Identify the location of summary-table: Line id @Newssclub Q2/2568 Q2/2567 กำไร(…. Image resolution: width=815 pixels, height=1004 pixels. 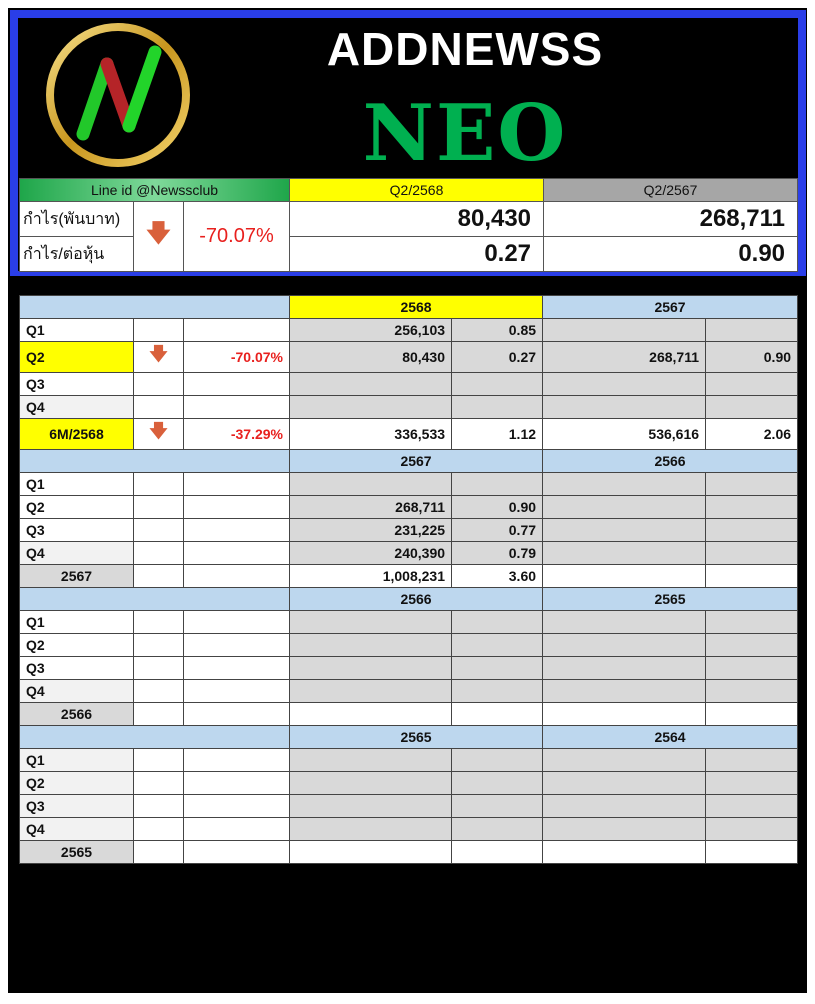
(408, 225).